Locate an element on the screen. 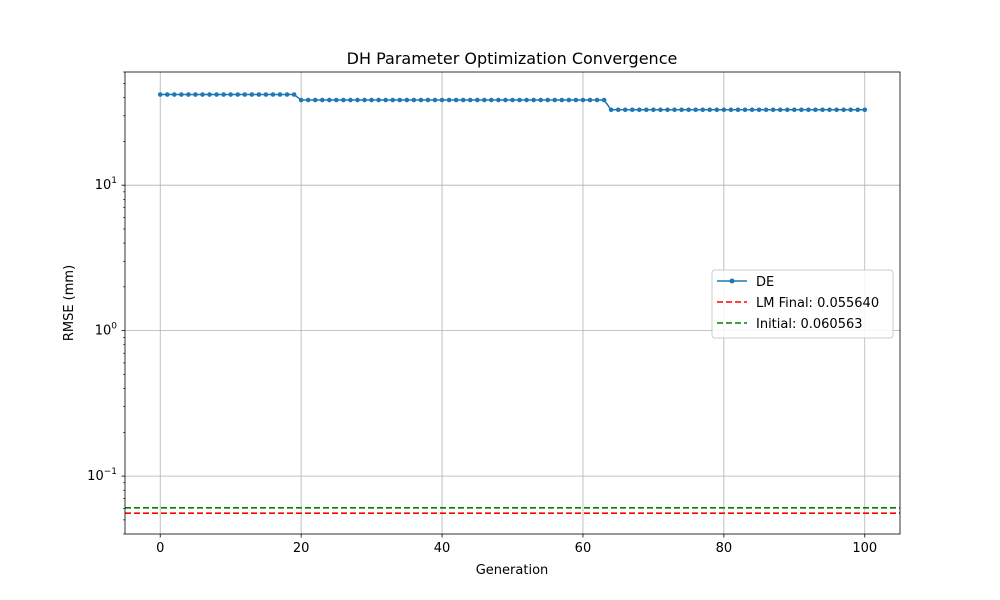  x-tick-label: 40 is located at coordinates (442, 548).